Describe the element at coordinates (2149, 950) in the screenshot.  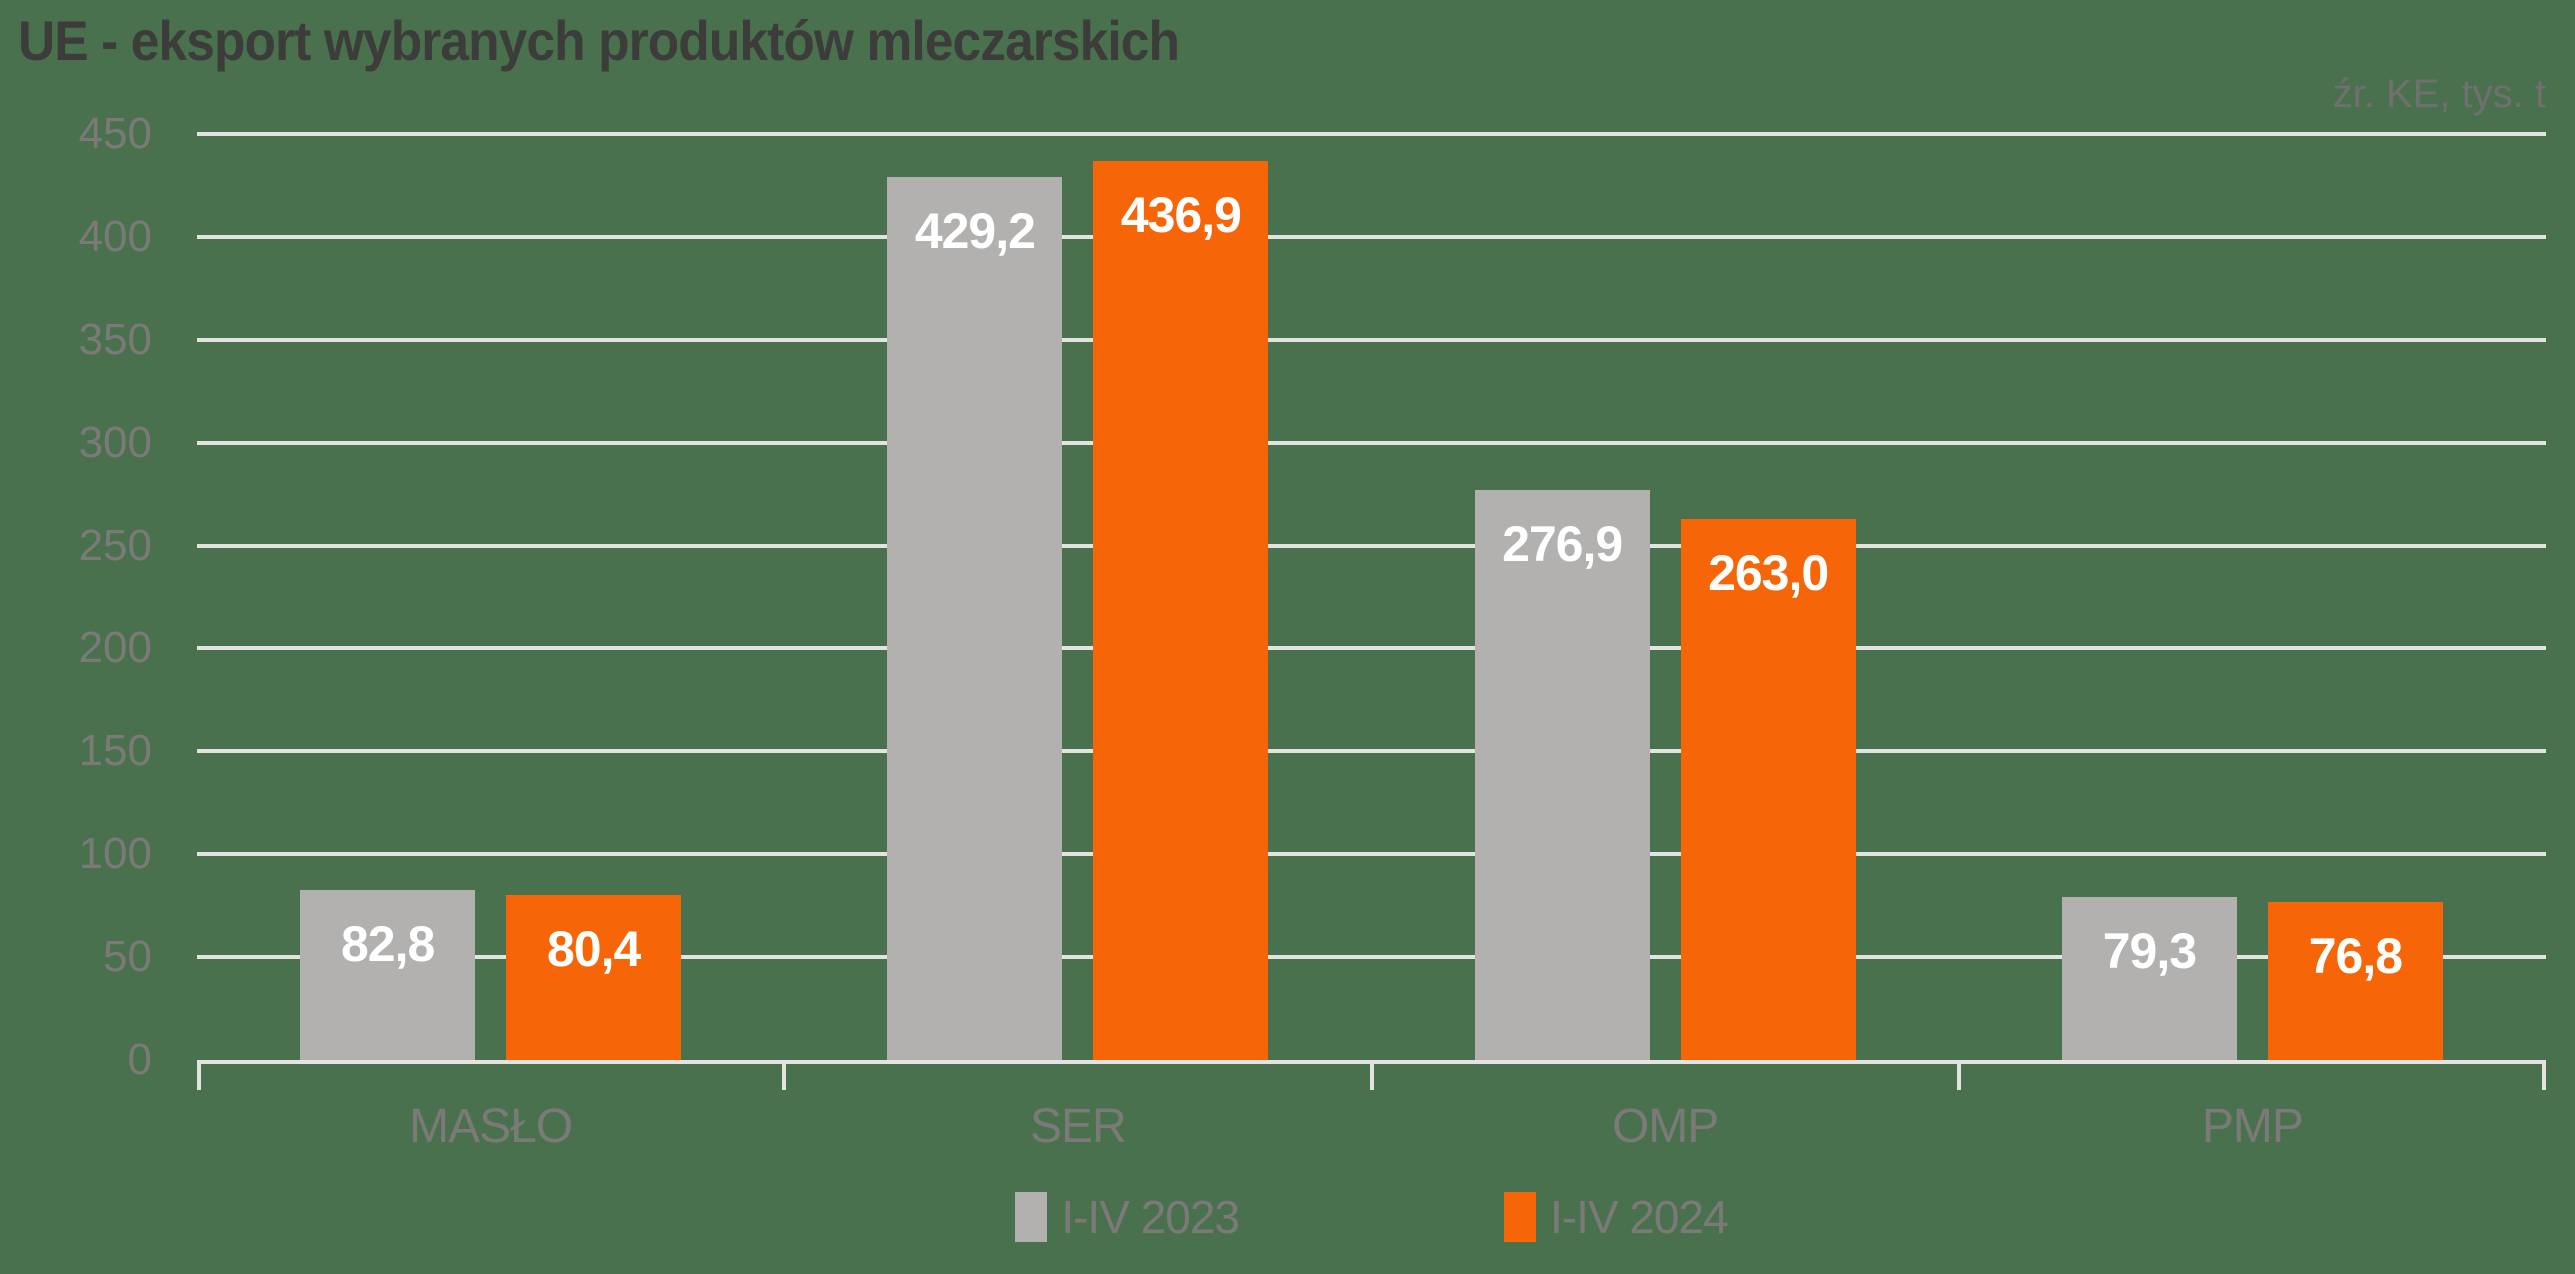
I see `bar-value-label: 79,3` at that location.